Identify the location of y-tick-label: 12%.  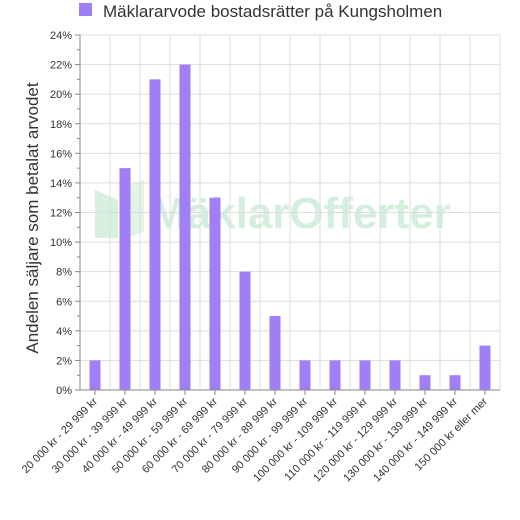
(61, 214).